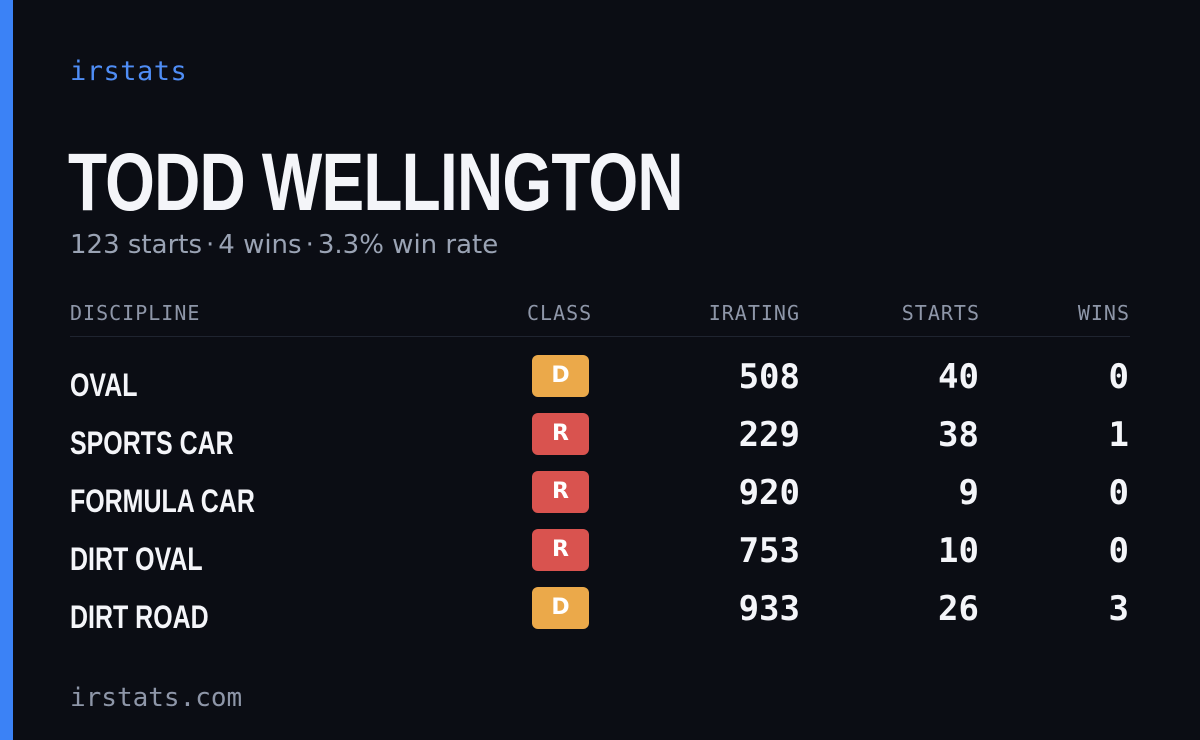  I want to click on wins-summary: 4 wins, so click(260, 245).